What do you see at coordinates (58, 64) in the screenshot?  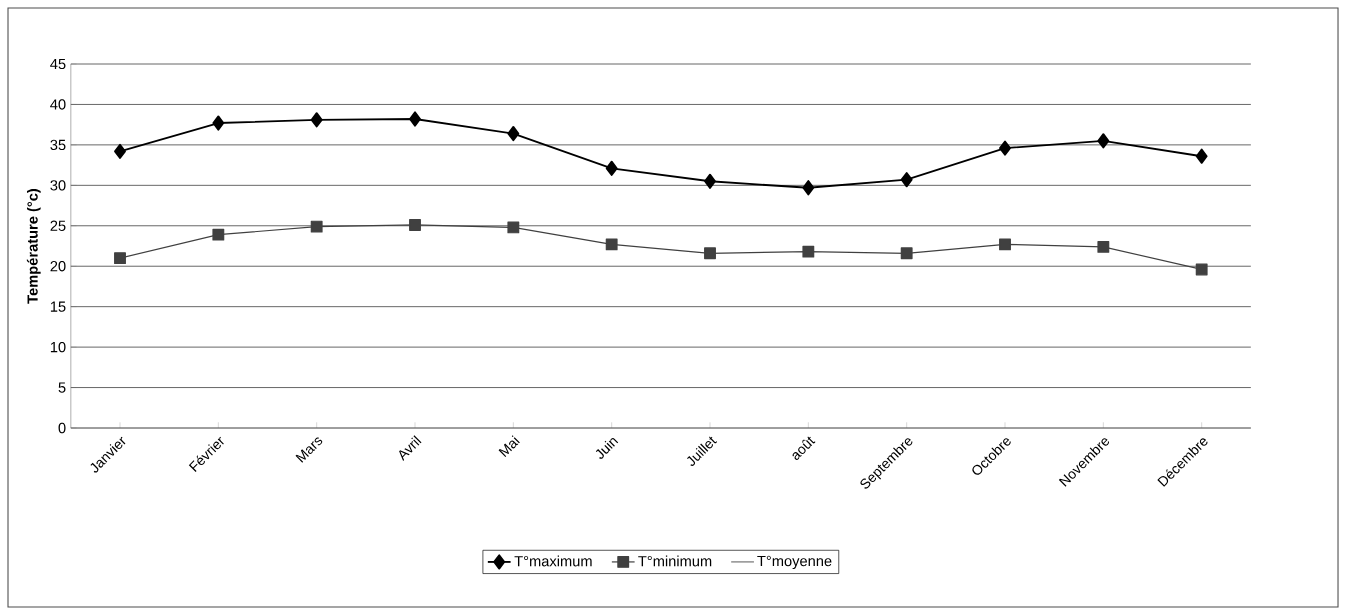 I see `y-tick-label: 45` at bounding box center [58, 64].